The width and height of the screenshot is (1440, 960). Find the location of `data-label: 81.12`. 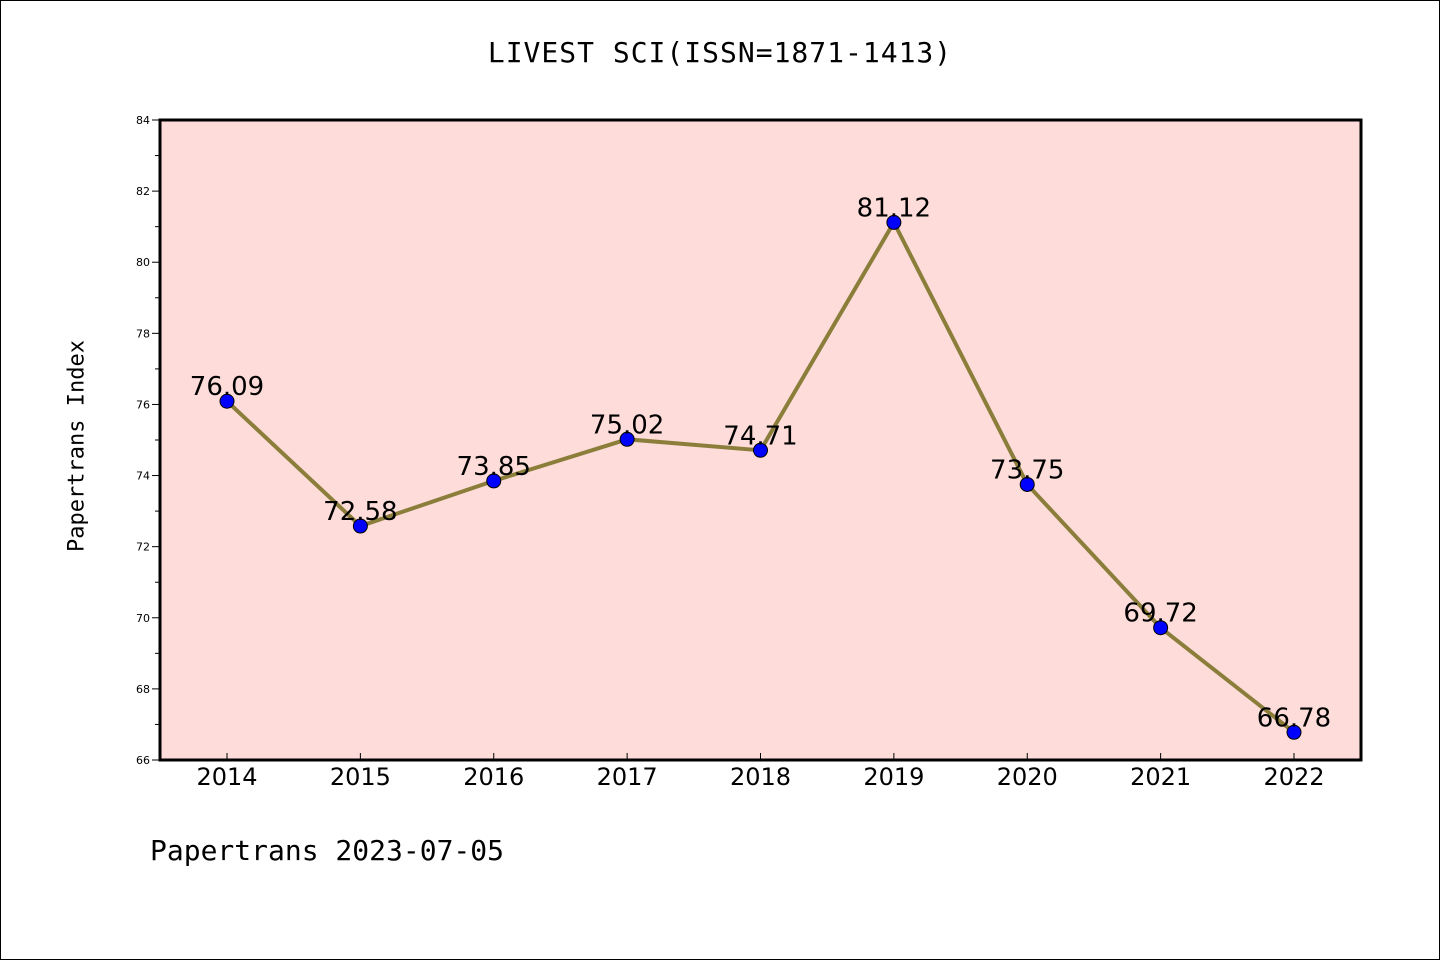

data-label: 81.12 is located at coordinates (894, 208).